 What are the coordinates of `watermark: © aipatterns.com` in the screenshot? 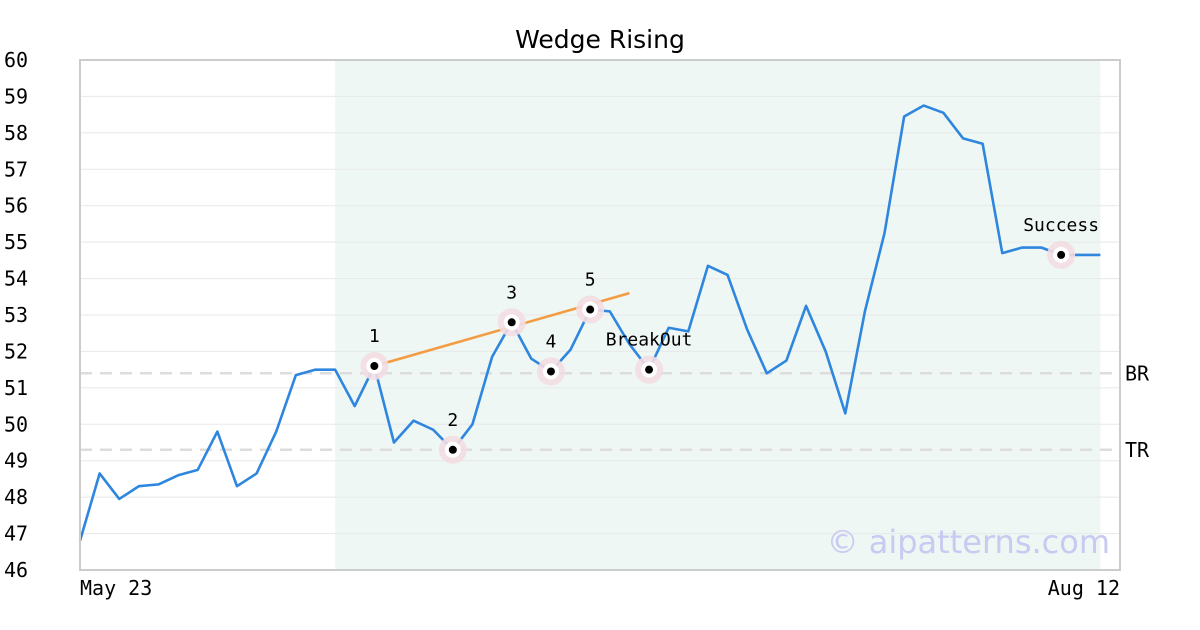 It's located at (968, 542).